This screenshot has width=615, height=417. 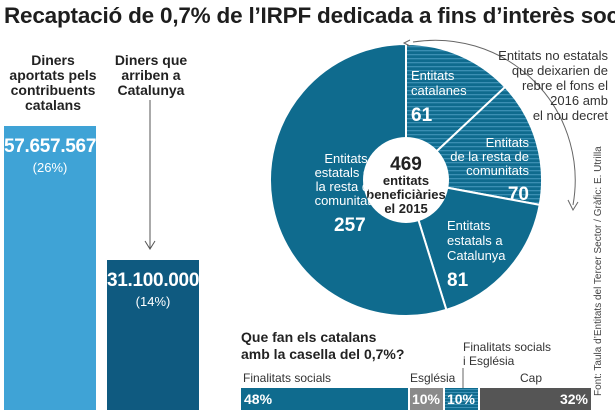 I want to click on bar-percent-label: (26%), so click(x=50, y=167).